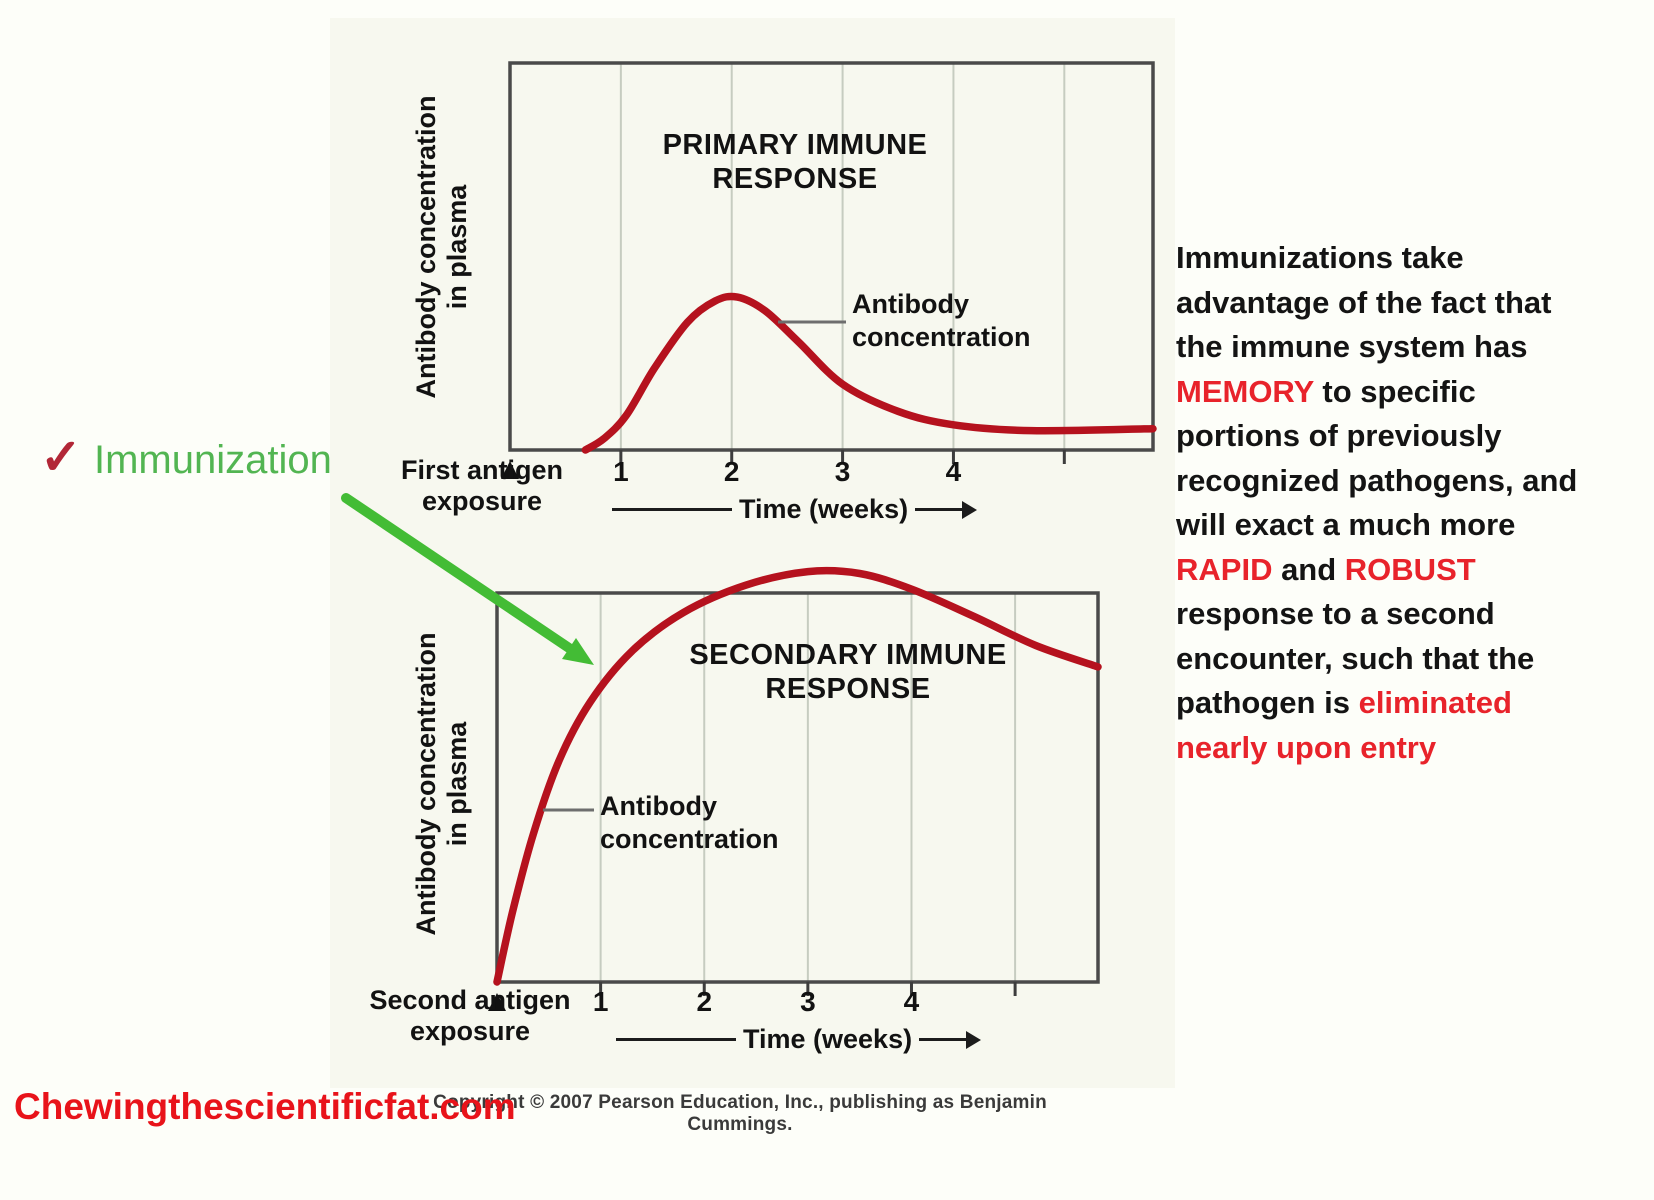  What do you see at coordinates (795, 162) in the screenshot?
I see `primary-chart-title: PRIMARY IMMUNE RESPONSE` at bounding box center [795, 162].